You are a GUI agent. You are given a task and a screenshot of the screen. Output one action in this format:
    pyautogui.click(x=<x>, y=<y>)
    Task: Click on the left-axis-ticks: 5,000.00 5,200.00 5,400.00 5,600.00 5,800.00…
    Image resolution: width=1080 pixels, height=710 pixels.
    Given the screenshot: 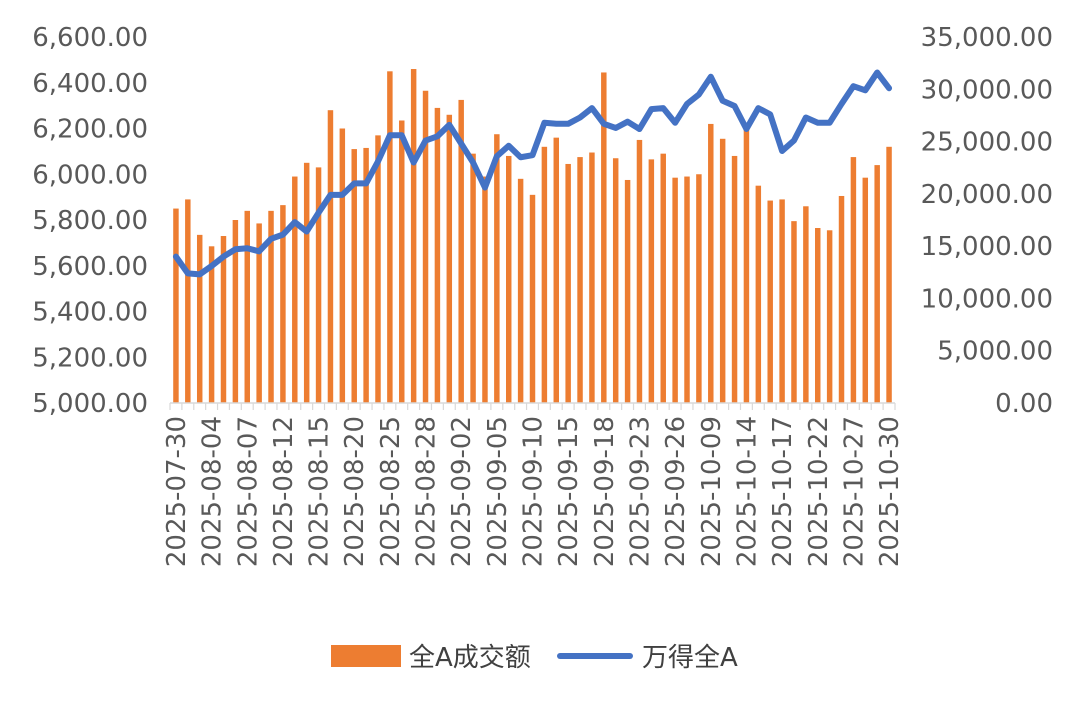 What is the action you would take?
    pyautogui.click(x=90, y=221)
    